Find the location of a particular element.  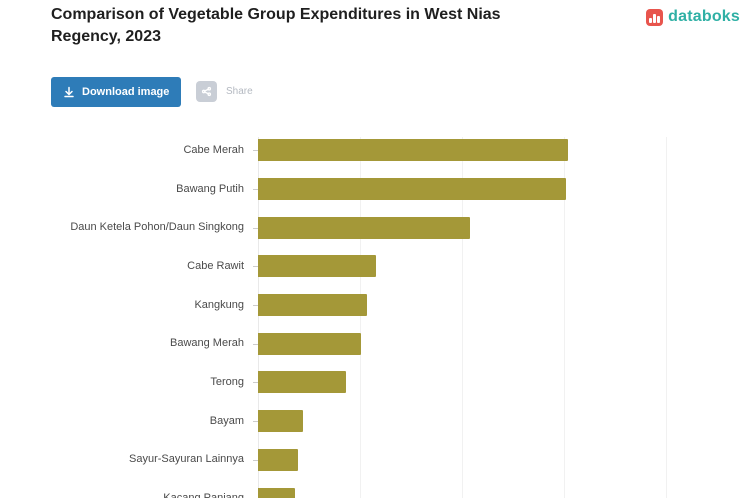

category-label: Cabe Merah is located at coordinates (213, 149).